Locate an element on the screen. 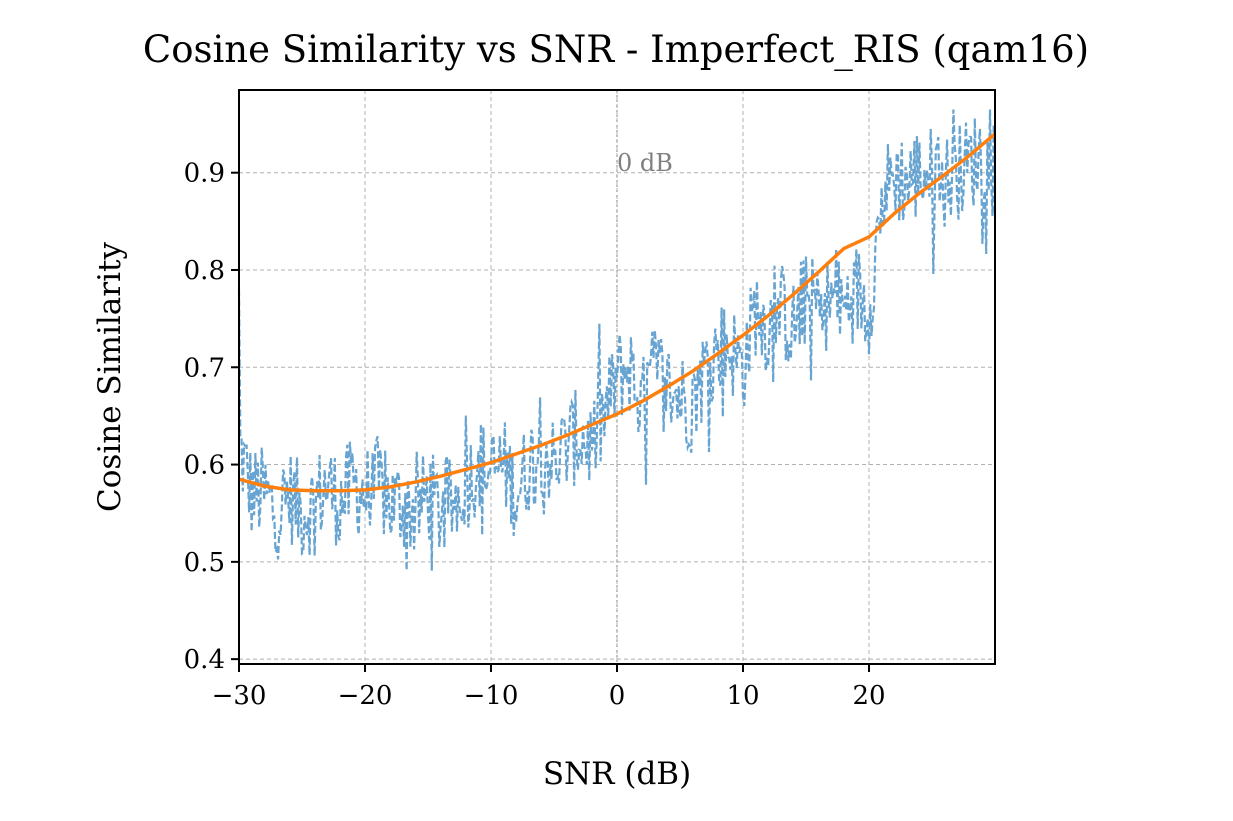 This screenshot has height=821, width=1233. x-tick-label: −20 is located at coordinates (365, 696).